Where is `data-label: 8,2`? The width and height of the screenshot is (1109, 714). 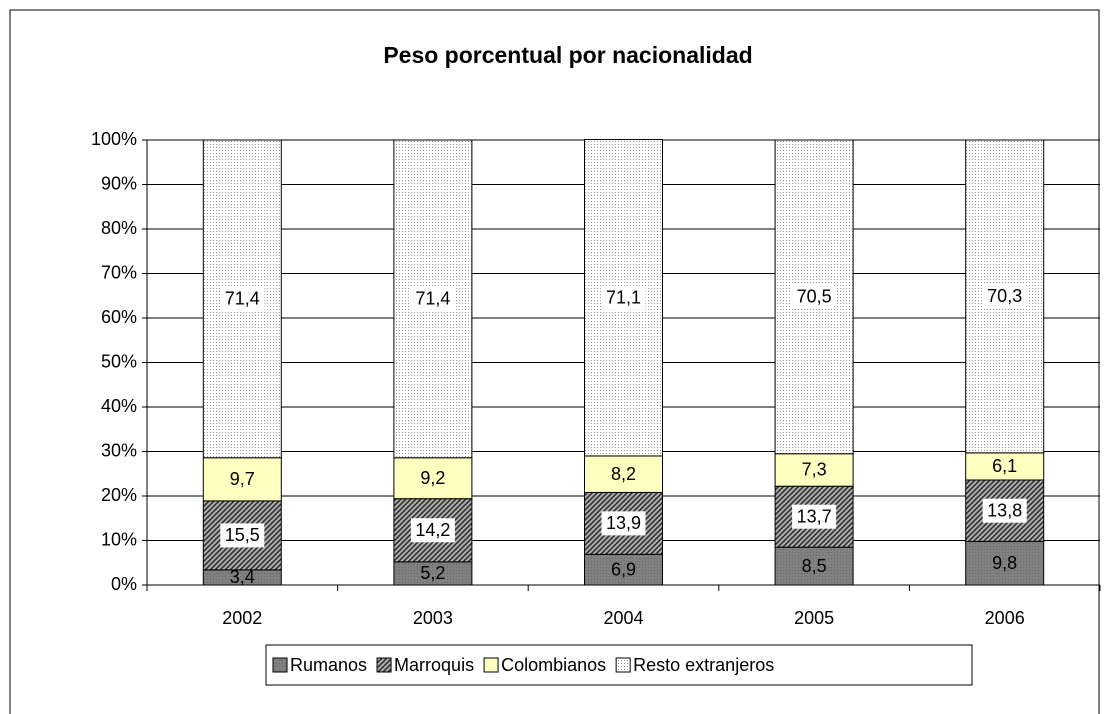 data-label: 8,2 is located at coordinates (623, 474).